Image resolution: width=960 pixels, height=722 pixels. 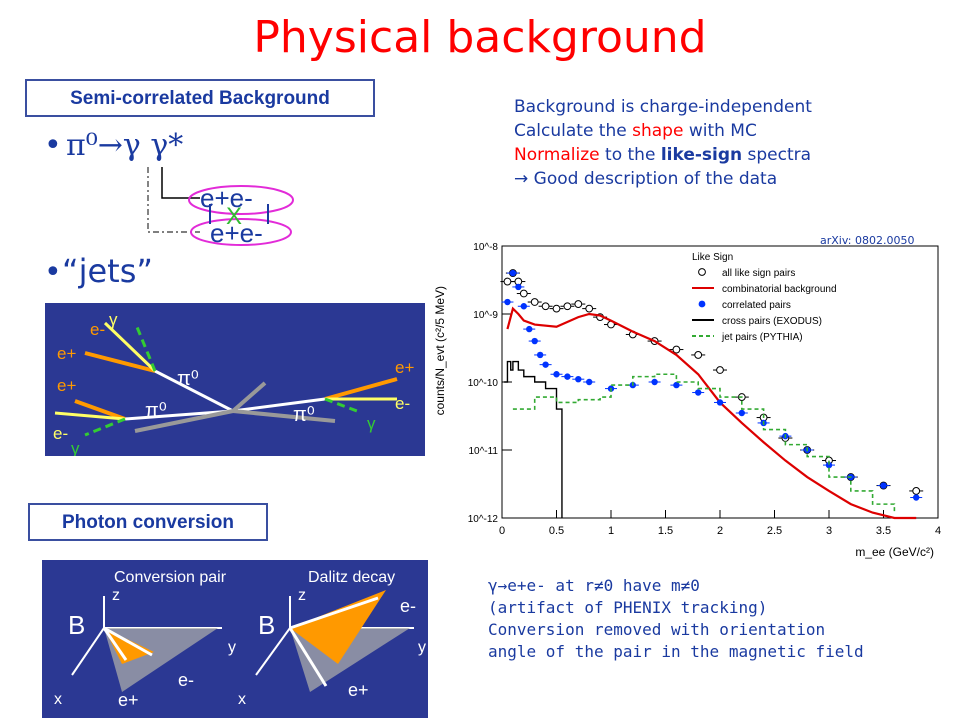 What do you see at coordinates (128, 700) in the screenshot?
I see `e-plus-label: e+` at bounding box center [128, 700].